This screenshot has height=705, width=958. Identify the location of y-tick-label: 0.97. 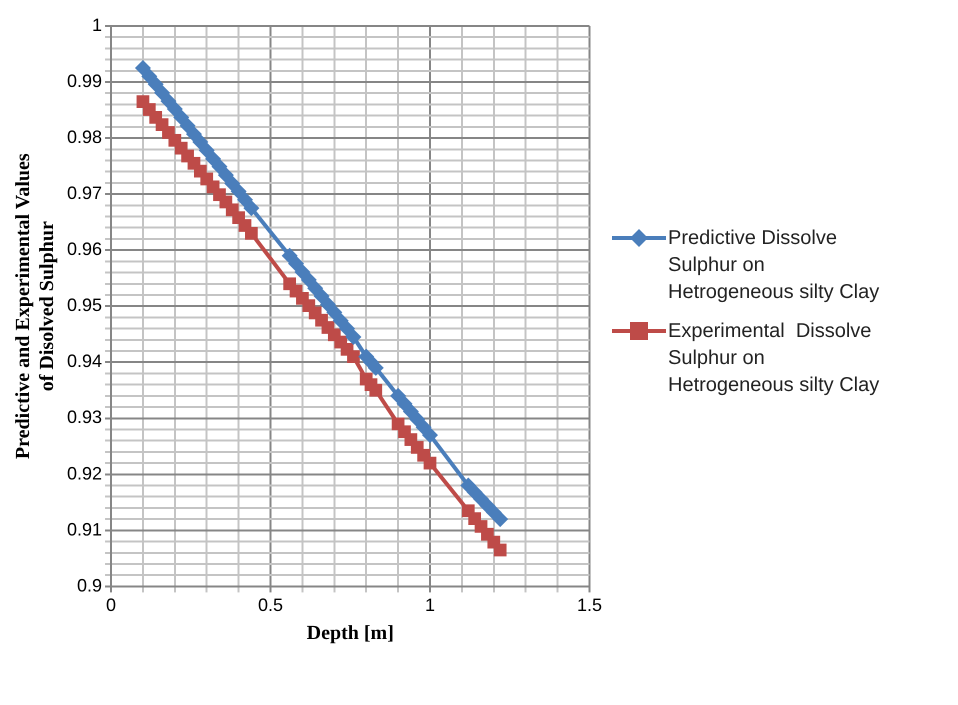
(84, 193).